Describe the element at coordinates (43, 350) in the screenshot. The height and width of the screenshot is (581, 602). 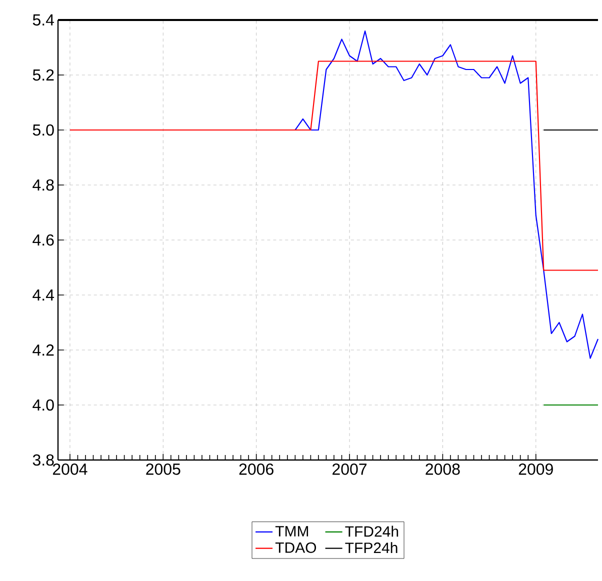
I see `y-tick-label: 4.2` at that location.